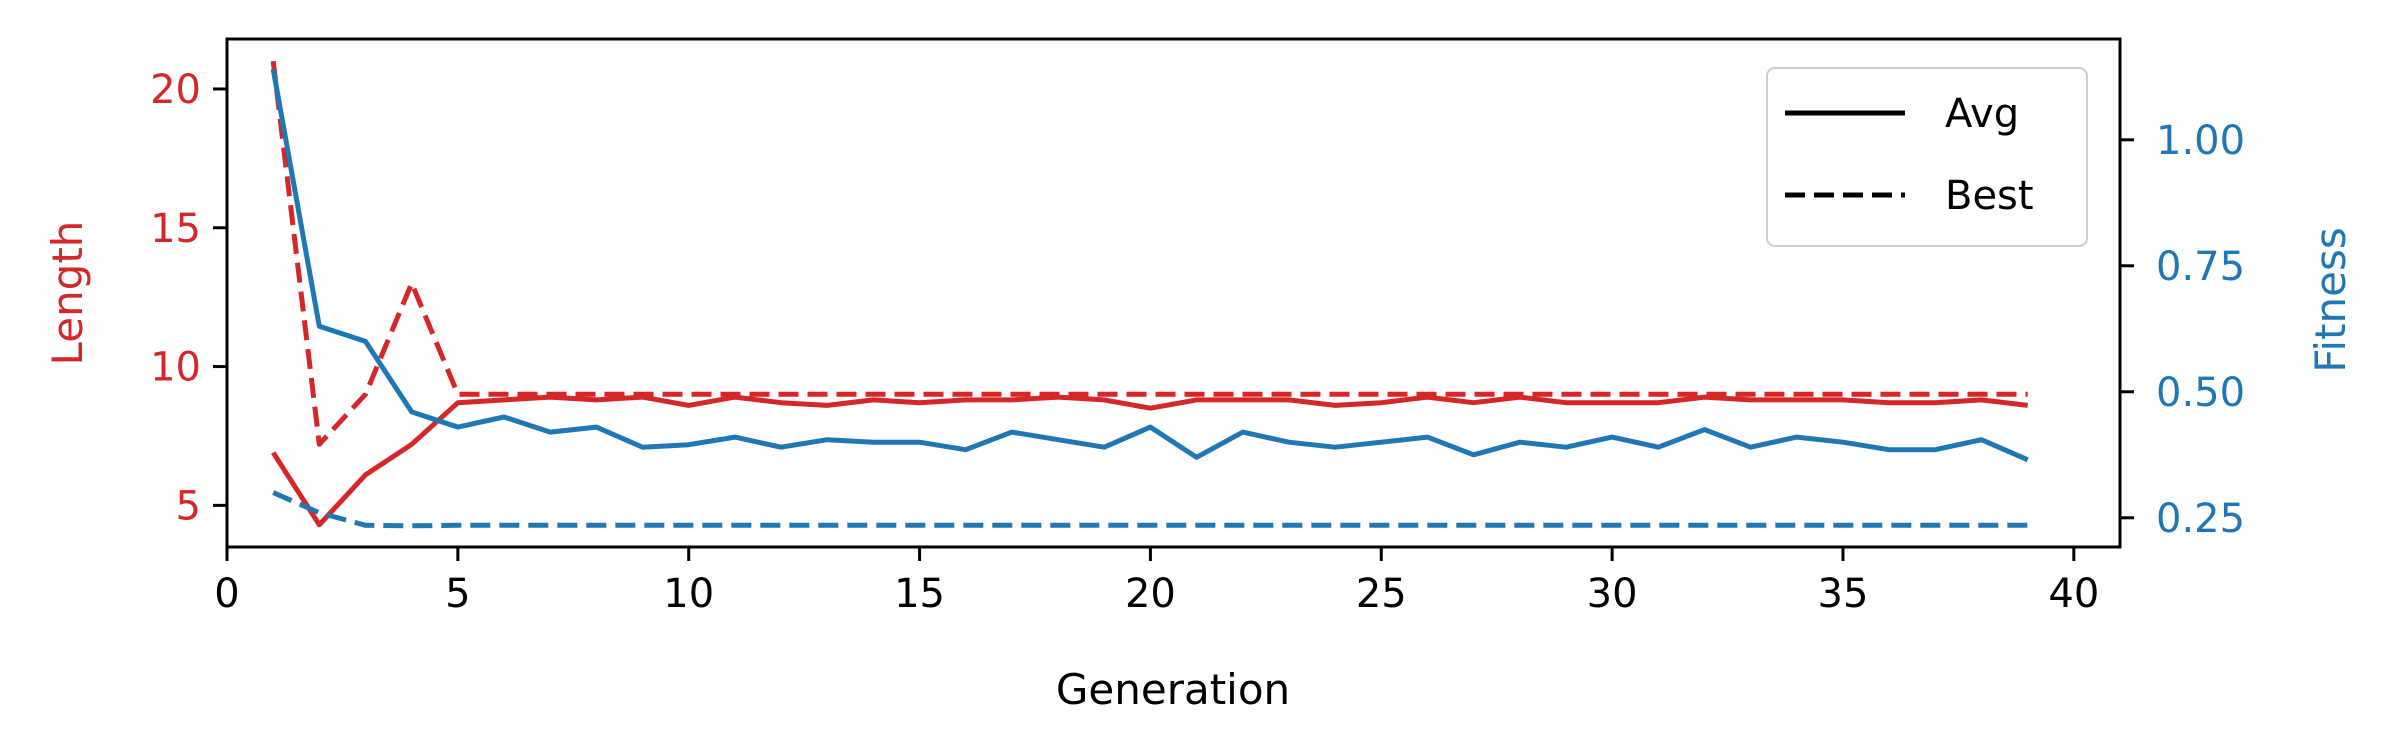 The height and width of the screenshot is (756, 2391). Describe the element at coordinates (2200, 267) in the screenshot. I see `right-tick-label: 0.75` at that location.